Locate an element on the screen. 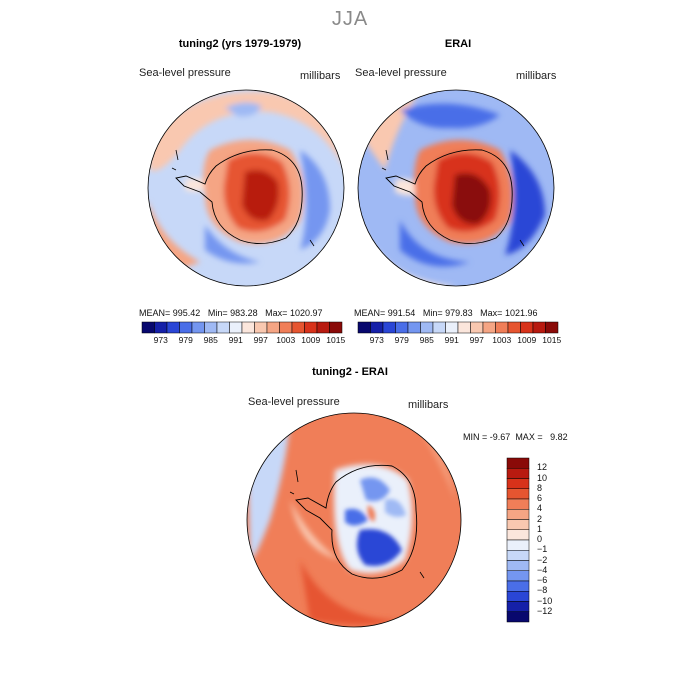  map-model-high-north is located at coordinates (246, 131).